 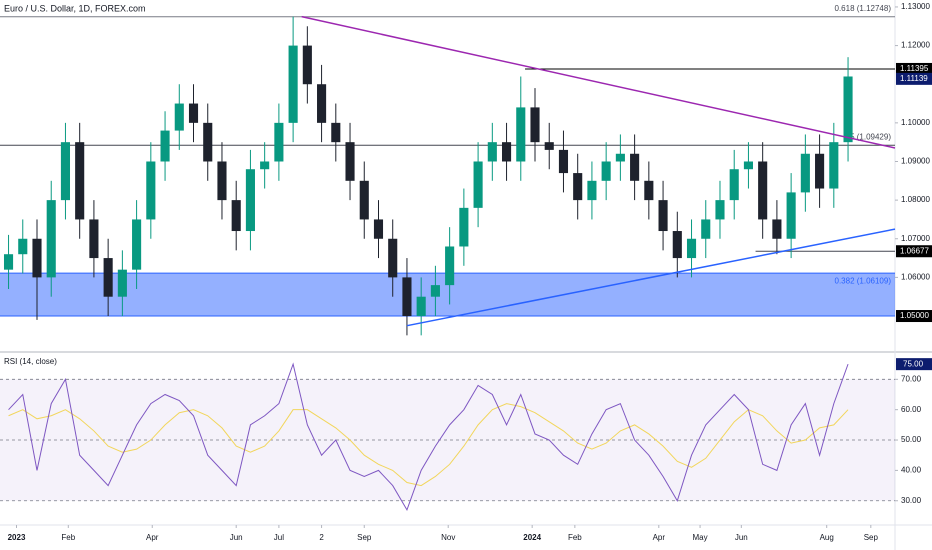 What do you see at coordinates (915, 45) in the screenshot?
I see `y-tick-label: 1.12000` at bounding box center [915, 45].